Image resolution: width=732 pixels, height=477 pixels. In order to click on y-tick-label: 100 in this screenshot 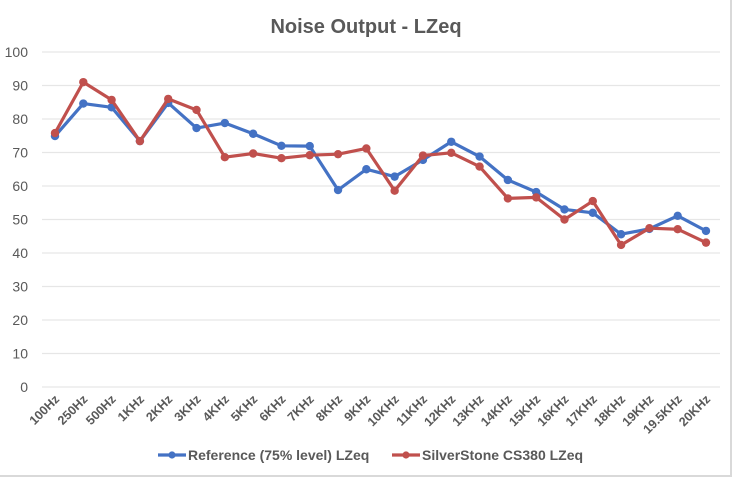, I will do `click(17, 52)`.